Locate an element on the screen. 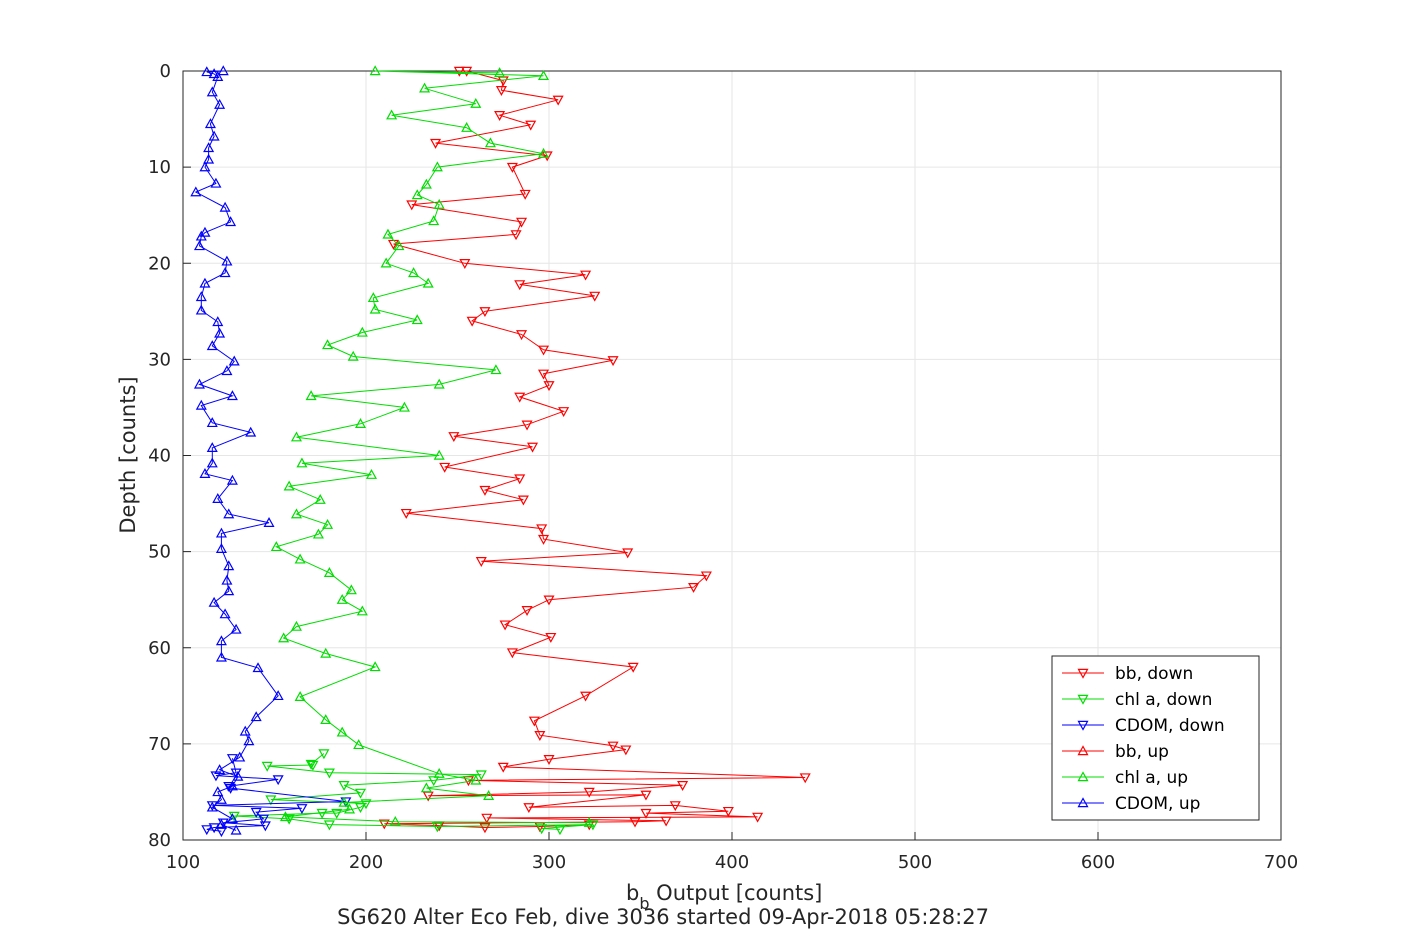  legend-box is located at coordinates (1155, 738).